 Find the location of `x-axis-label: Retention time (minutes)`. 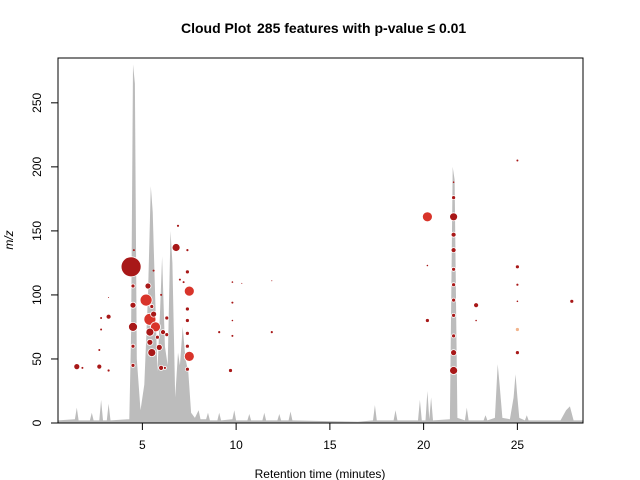

x-axis-label: Retention time (minutes) is located at coordinates (320, 473).